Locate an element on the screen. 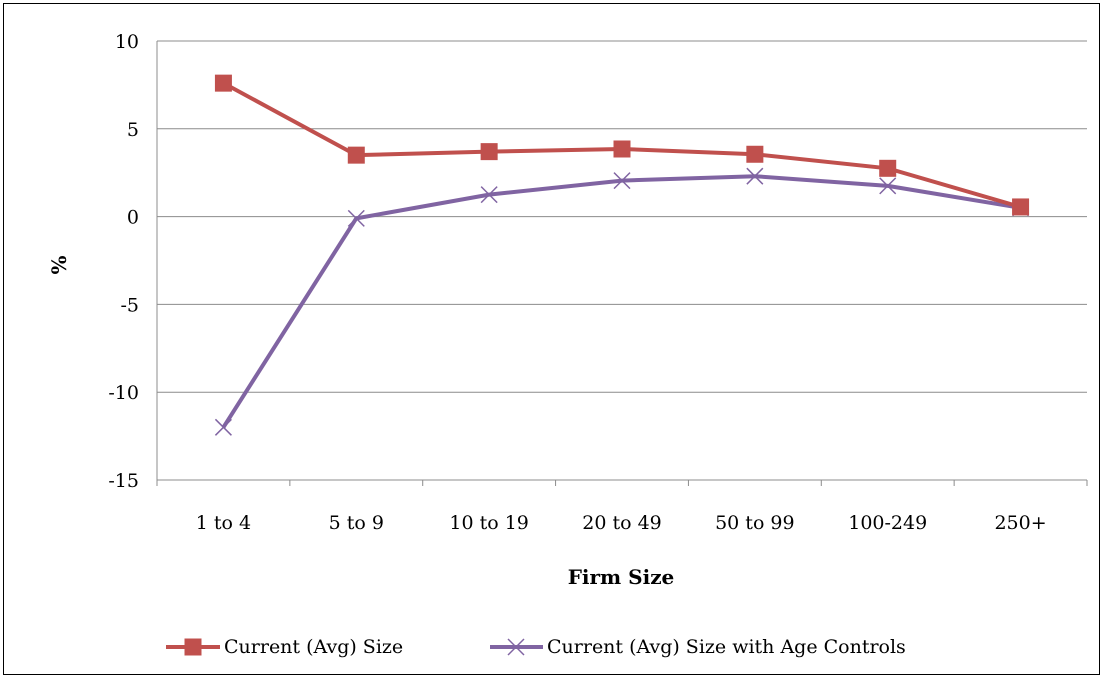 This screenshot has height=680, width=1105. y-axis-title: % is located at coordinates (59, 264).